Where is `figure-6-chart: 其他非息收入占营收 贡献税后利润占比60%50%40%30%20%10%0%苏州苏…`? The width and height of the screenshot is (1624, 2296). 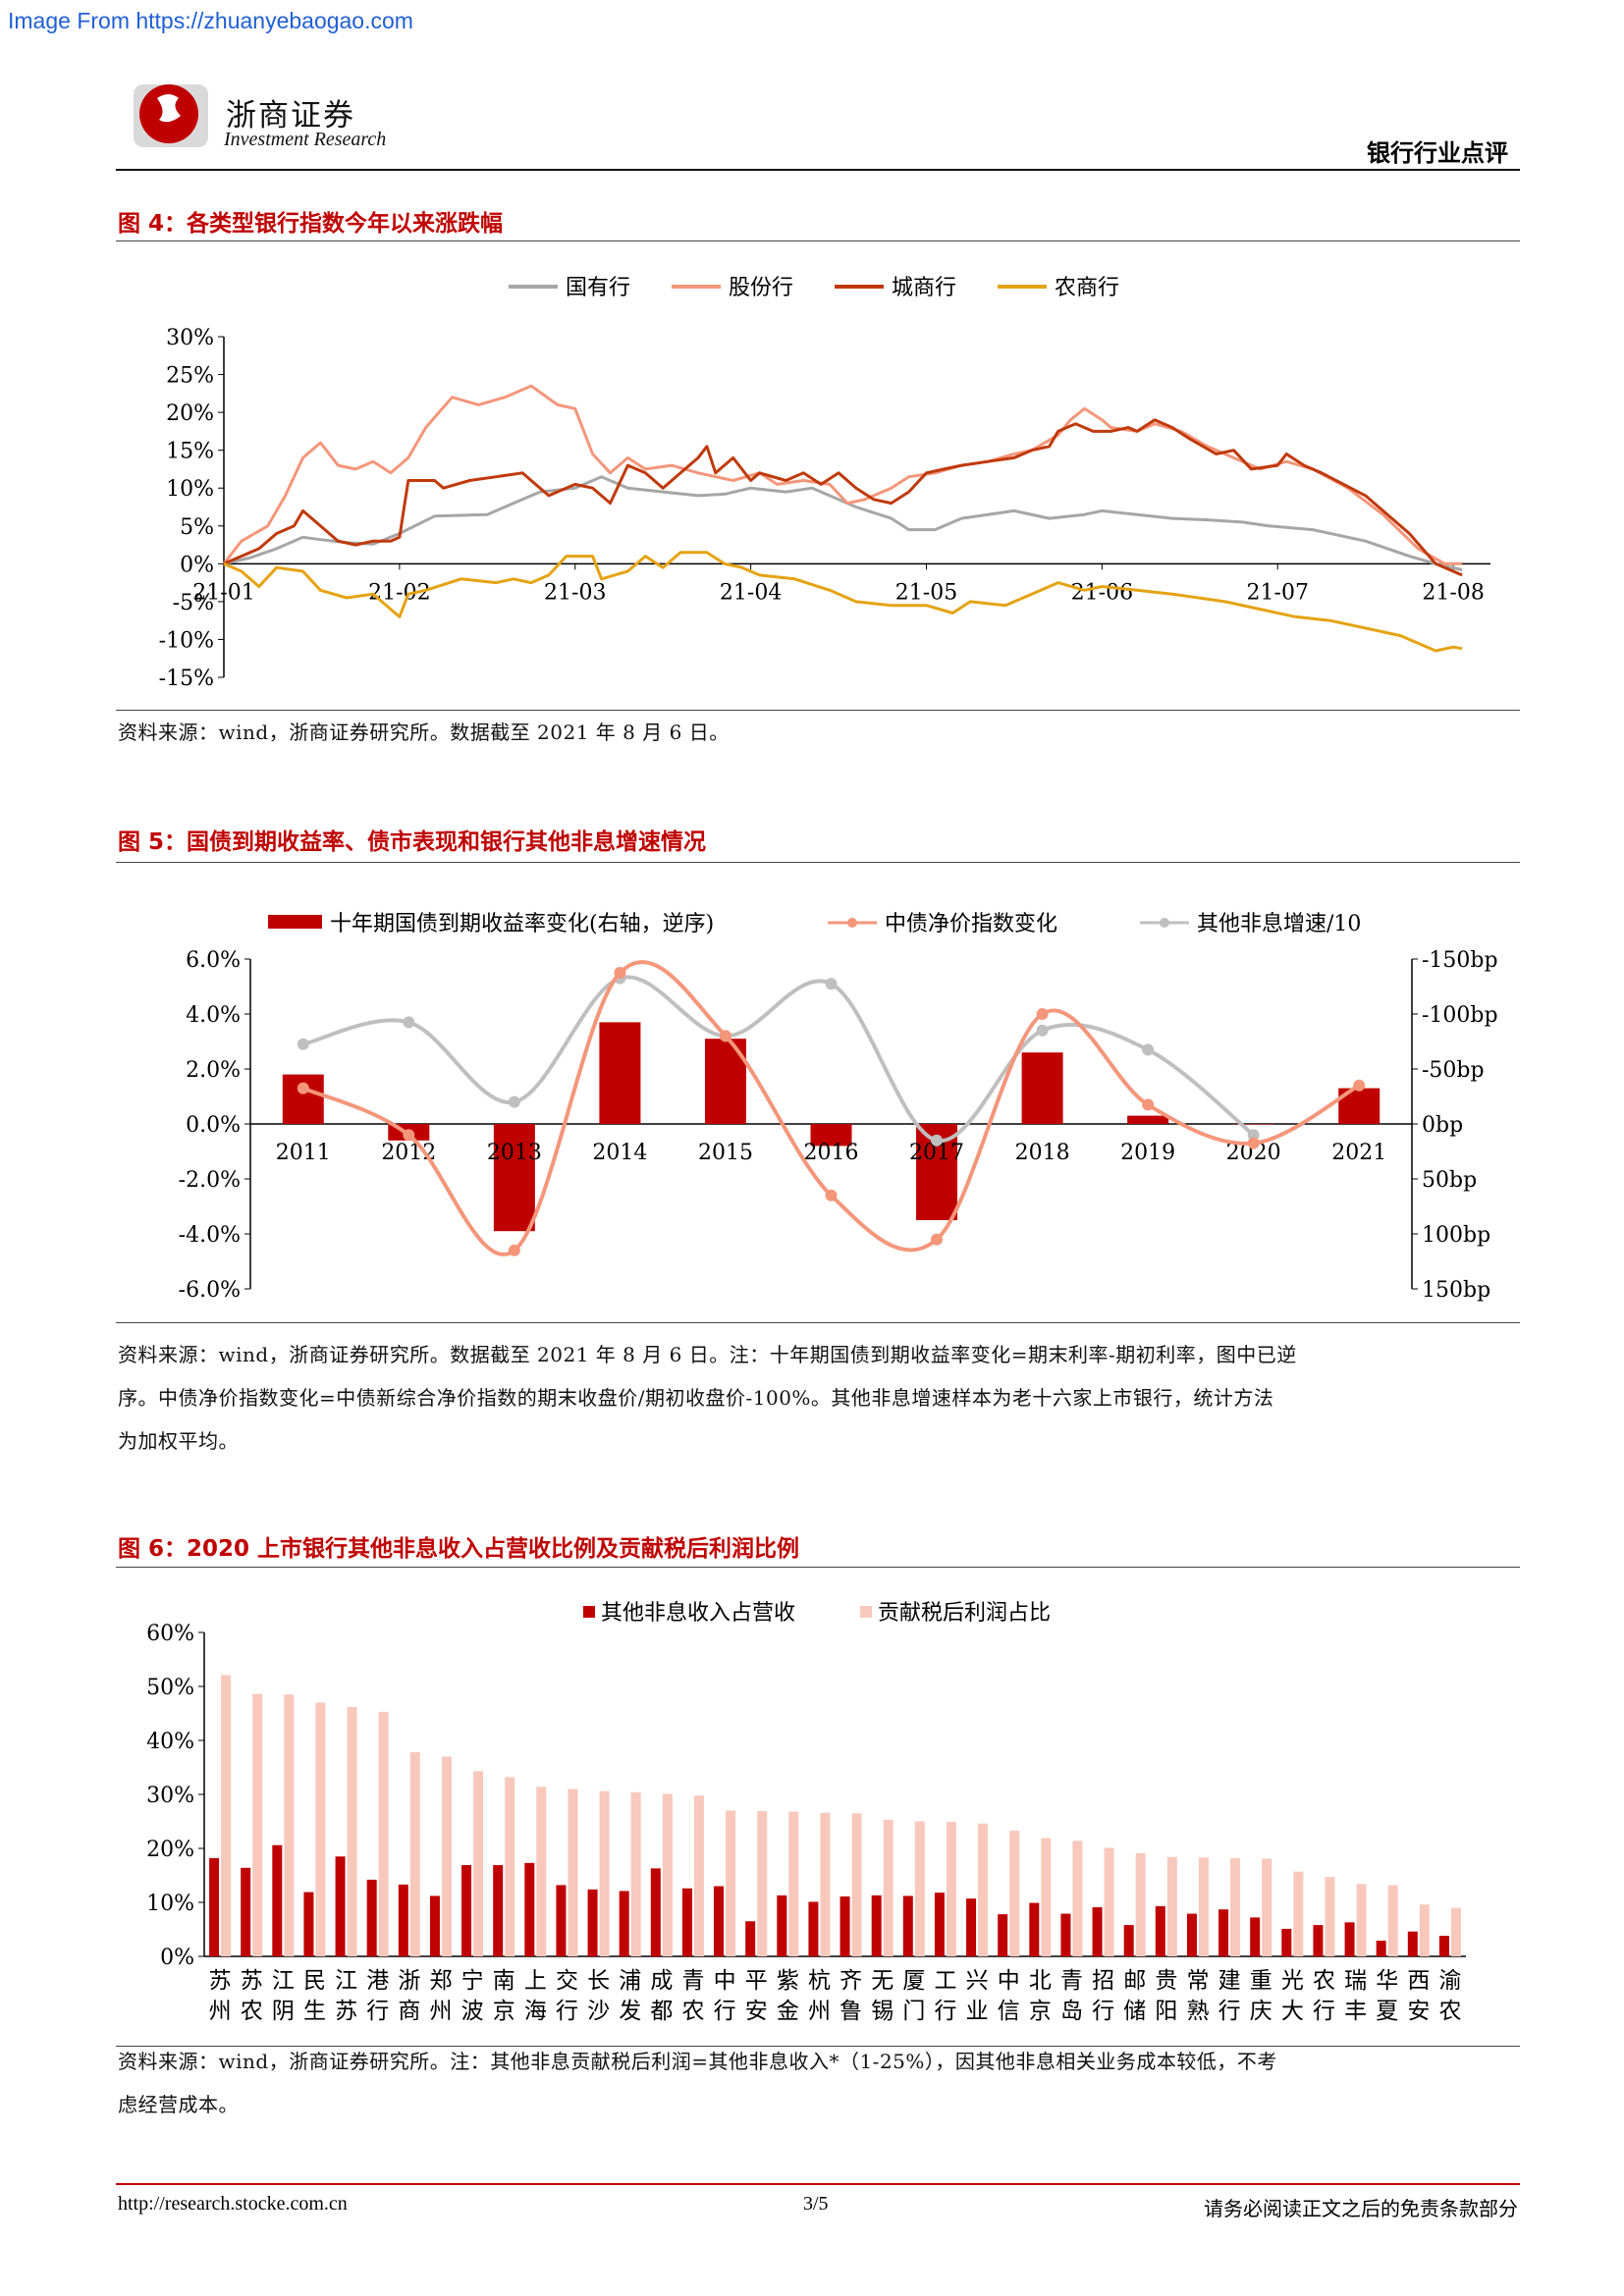
figure-6-chart: 其他非息收入占营收 贡献税后利润占比60%50%40%30%20%10%0%苏州苏… is located at coordinates (806, 1813).